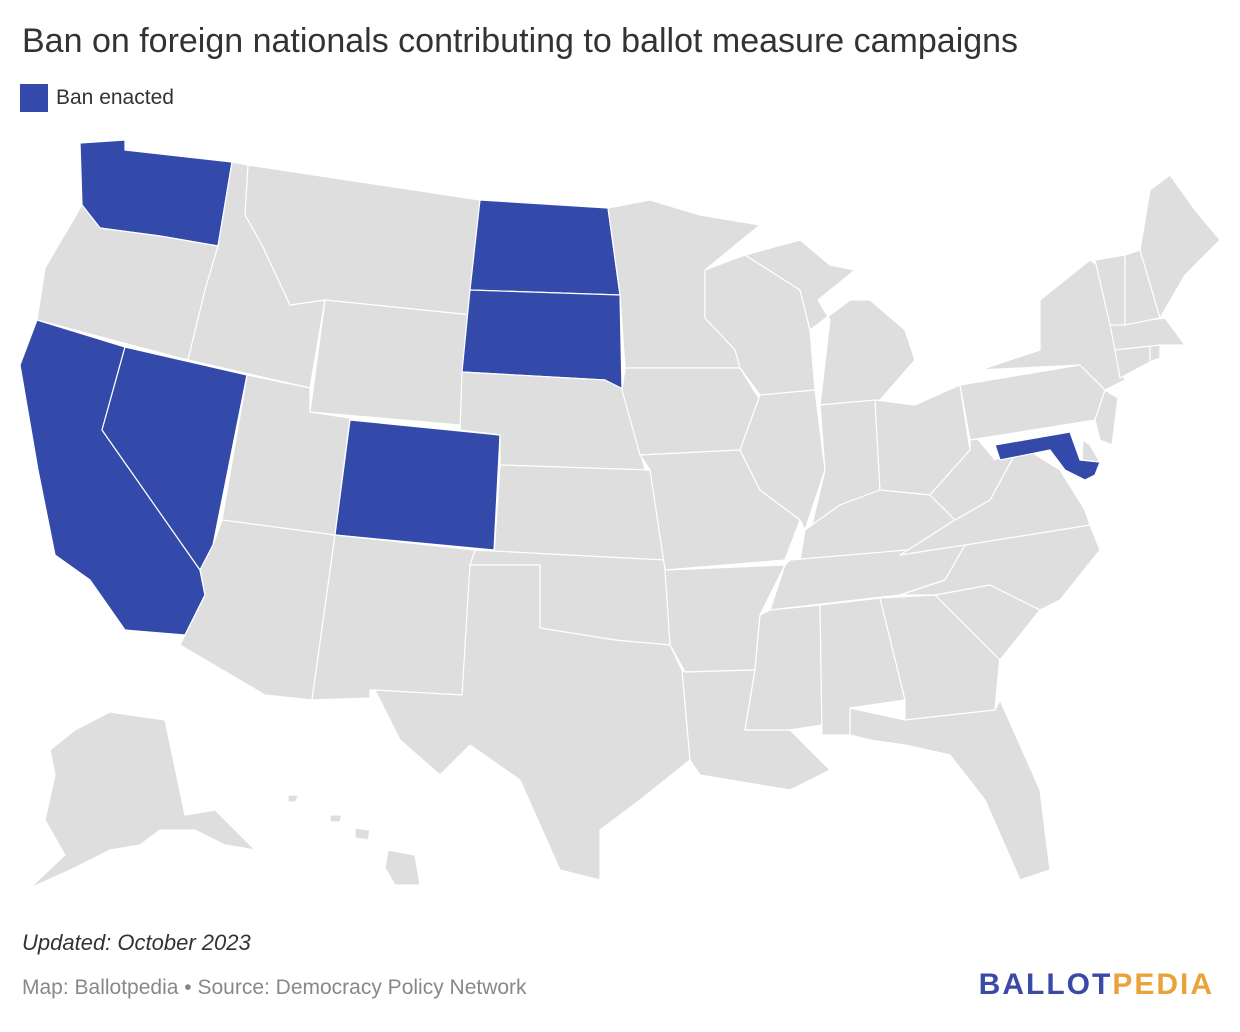 This screenshot has height=1032, width=1240. I want to click on state-NJ, so click(1106, 417).